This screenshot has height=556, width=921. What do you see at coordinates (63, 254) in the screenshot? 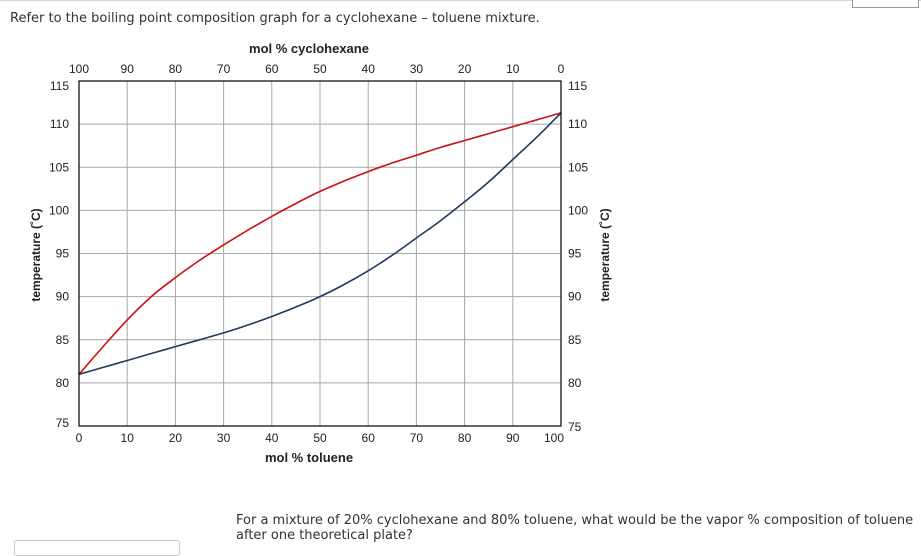
I see `y-tick-label-left: 95` at bounding box center [63, 254].